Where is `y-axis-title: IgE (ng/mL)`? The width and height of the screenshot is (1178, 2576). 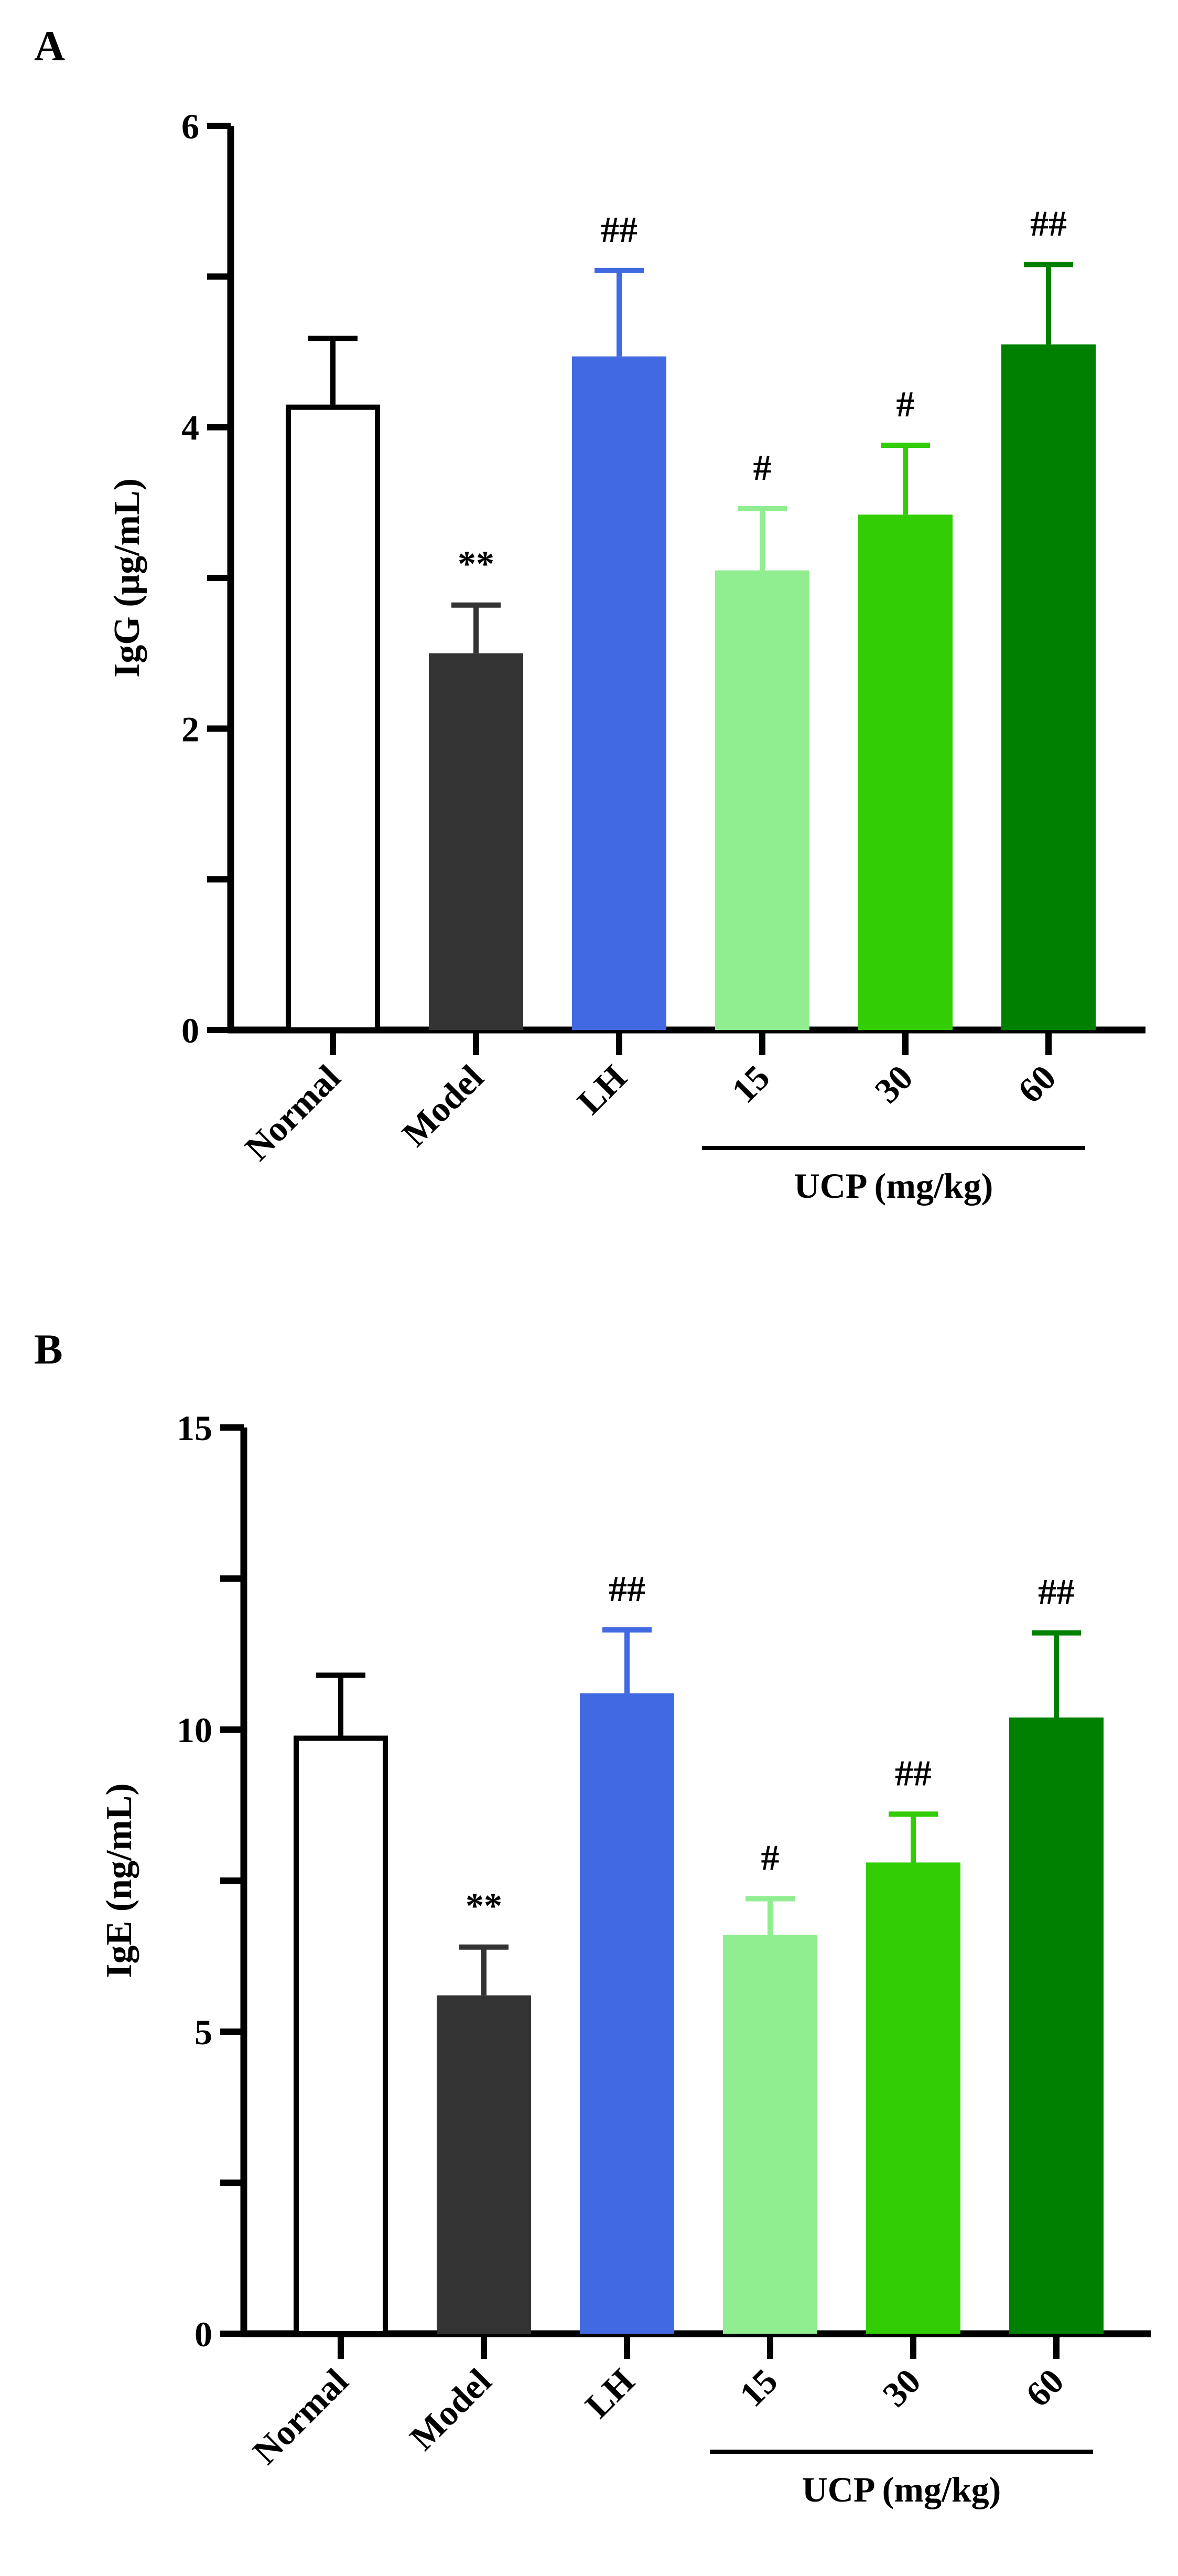
y-axis-title: IgE (ng/mL) is located at coordinates (119, 1880).